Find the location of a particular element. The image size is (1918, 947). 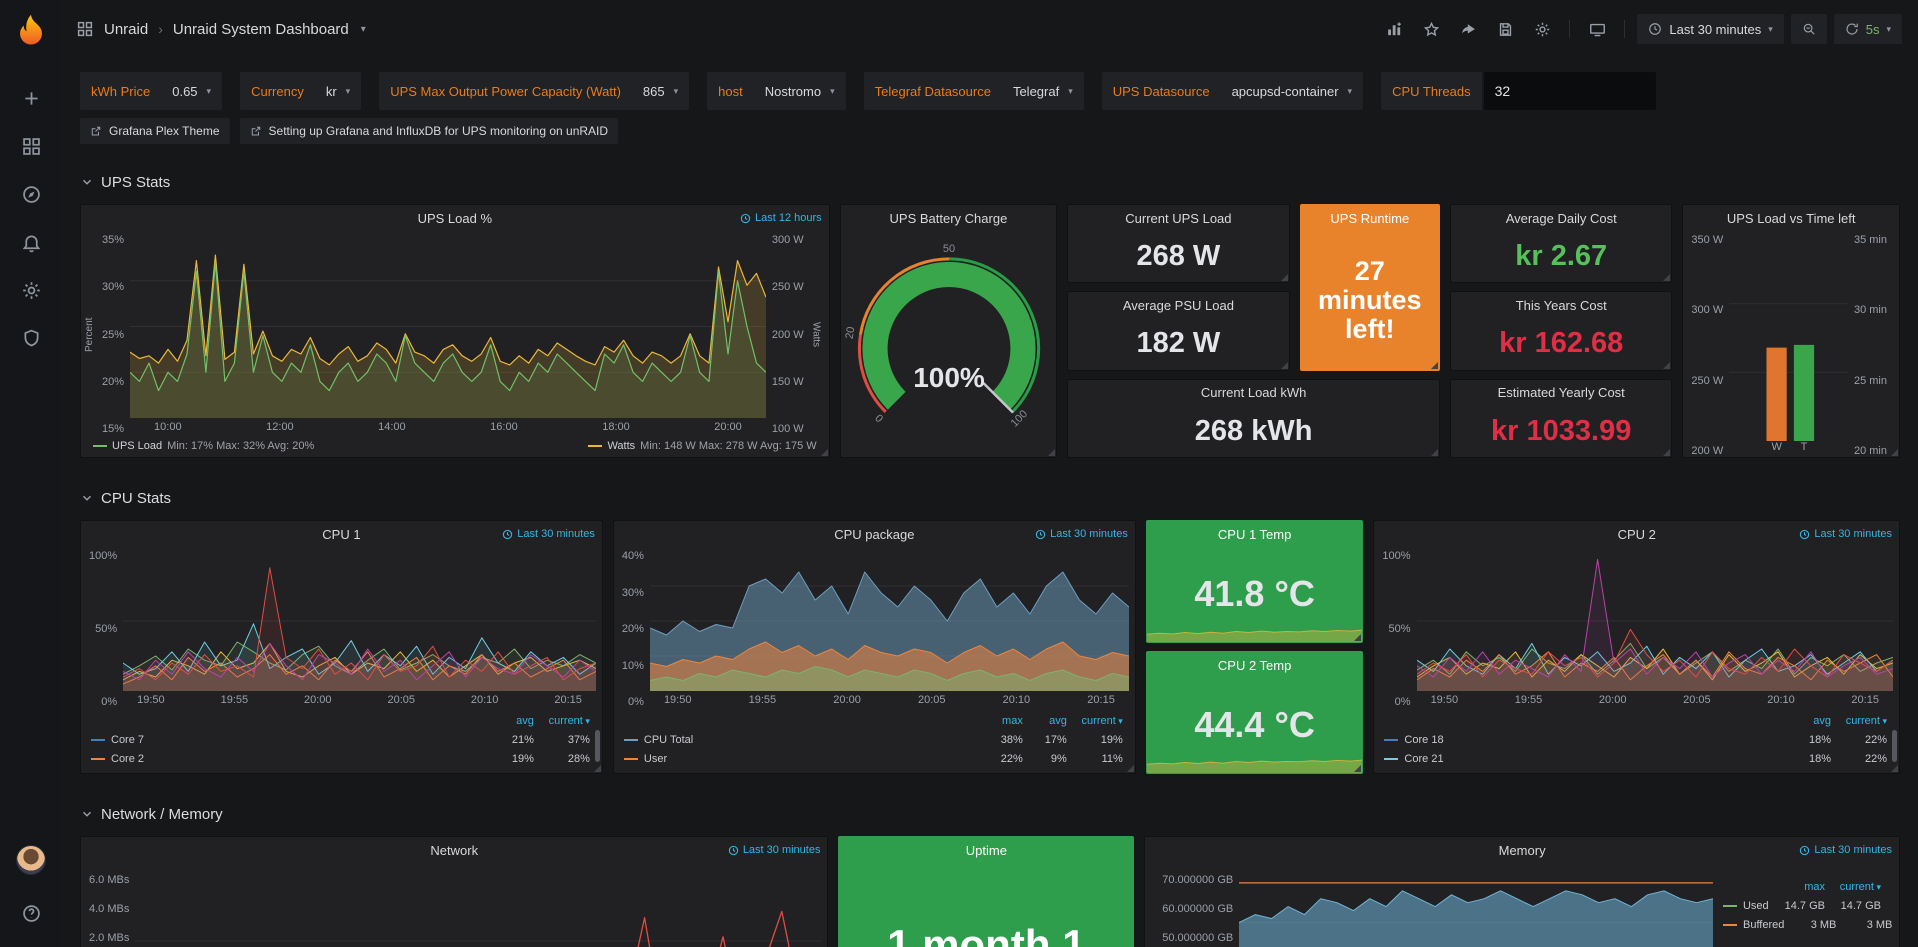

configuration-gear-icon is located at coordinates (31, 290).